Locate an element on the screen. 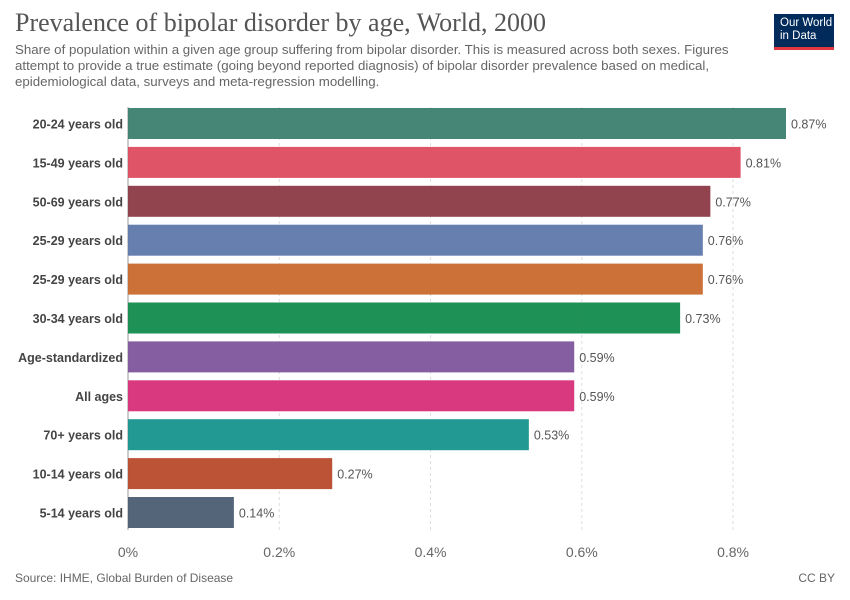 The image size is (850, 600). value-label: 0.81% is located at coordinates (763, 163).